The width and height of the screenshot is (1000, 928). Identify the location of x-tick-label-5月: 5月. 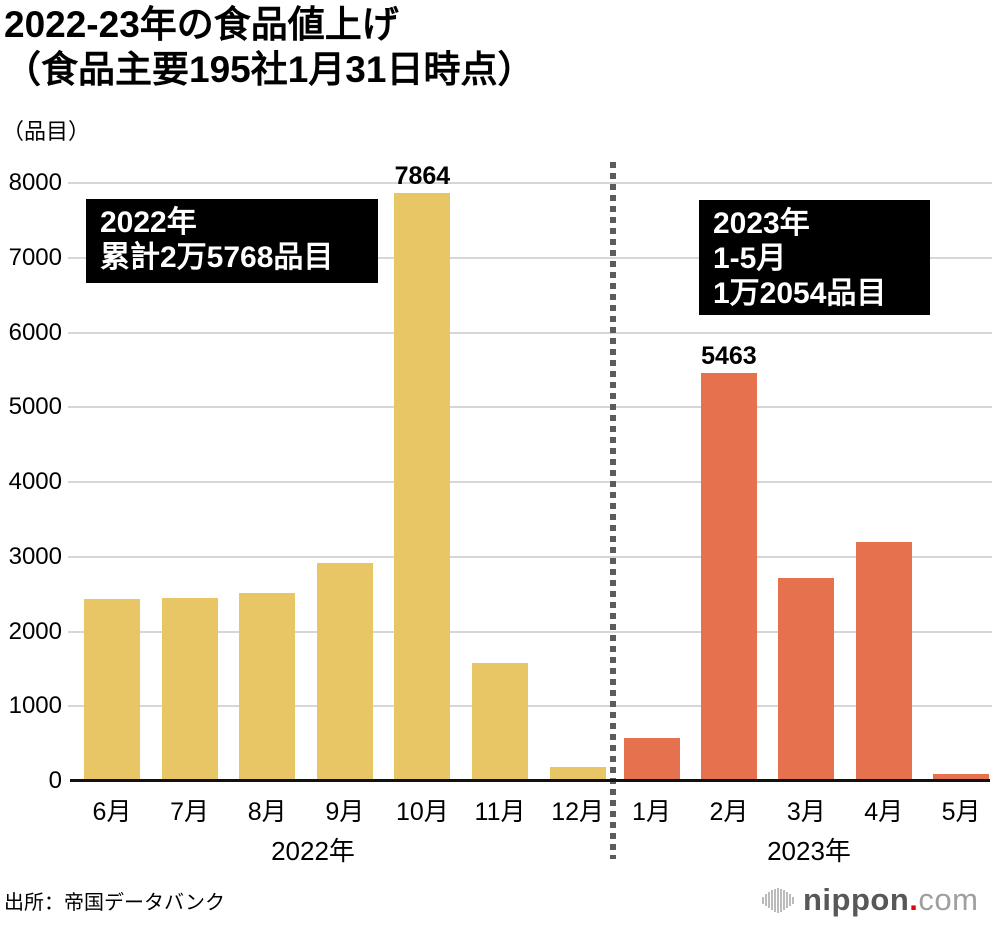
(961, 812).